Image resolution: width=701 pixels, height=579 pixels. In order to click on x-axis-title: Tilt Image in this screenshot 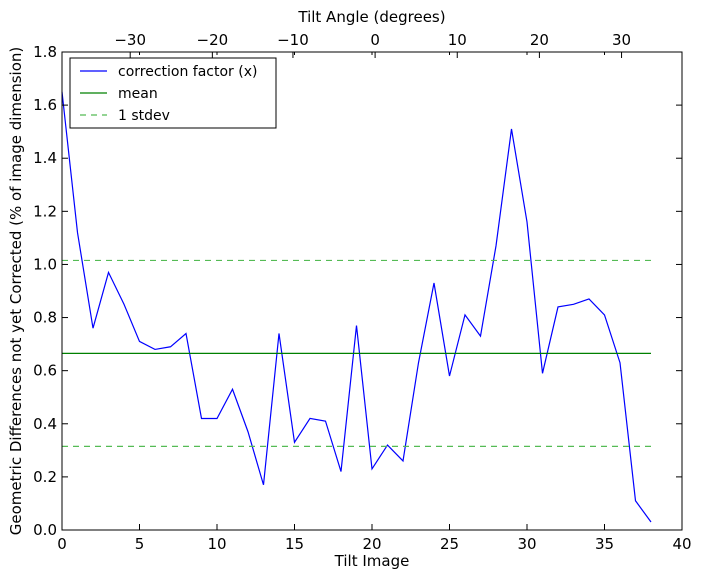, I will do `click(372, 561)`.